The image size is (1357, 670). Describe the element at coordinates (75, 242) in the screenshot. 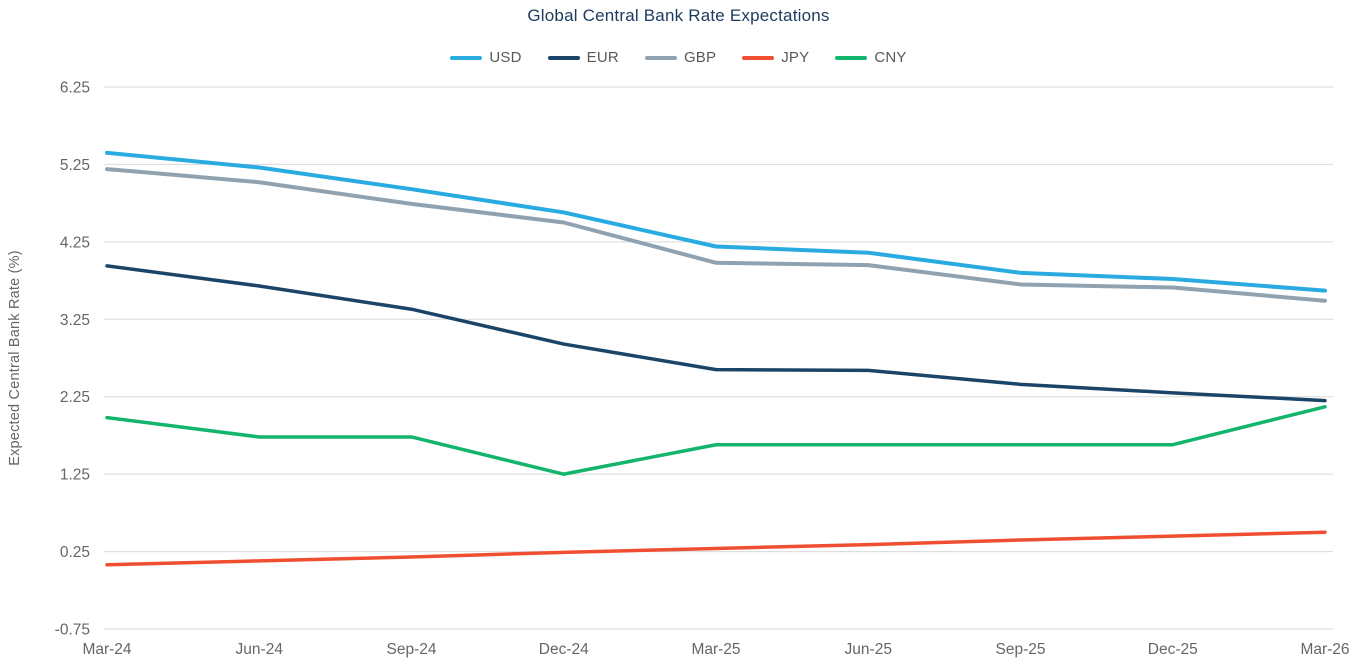

I see `y-tick-label: 4.25` at that location.